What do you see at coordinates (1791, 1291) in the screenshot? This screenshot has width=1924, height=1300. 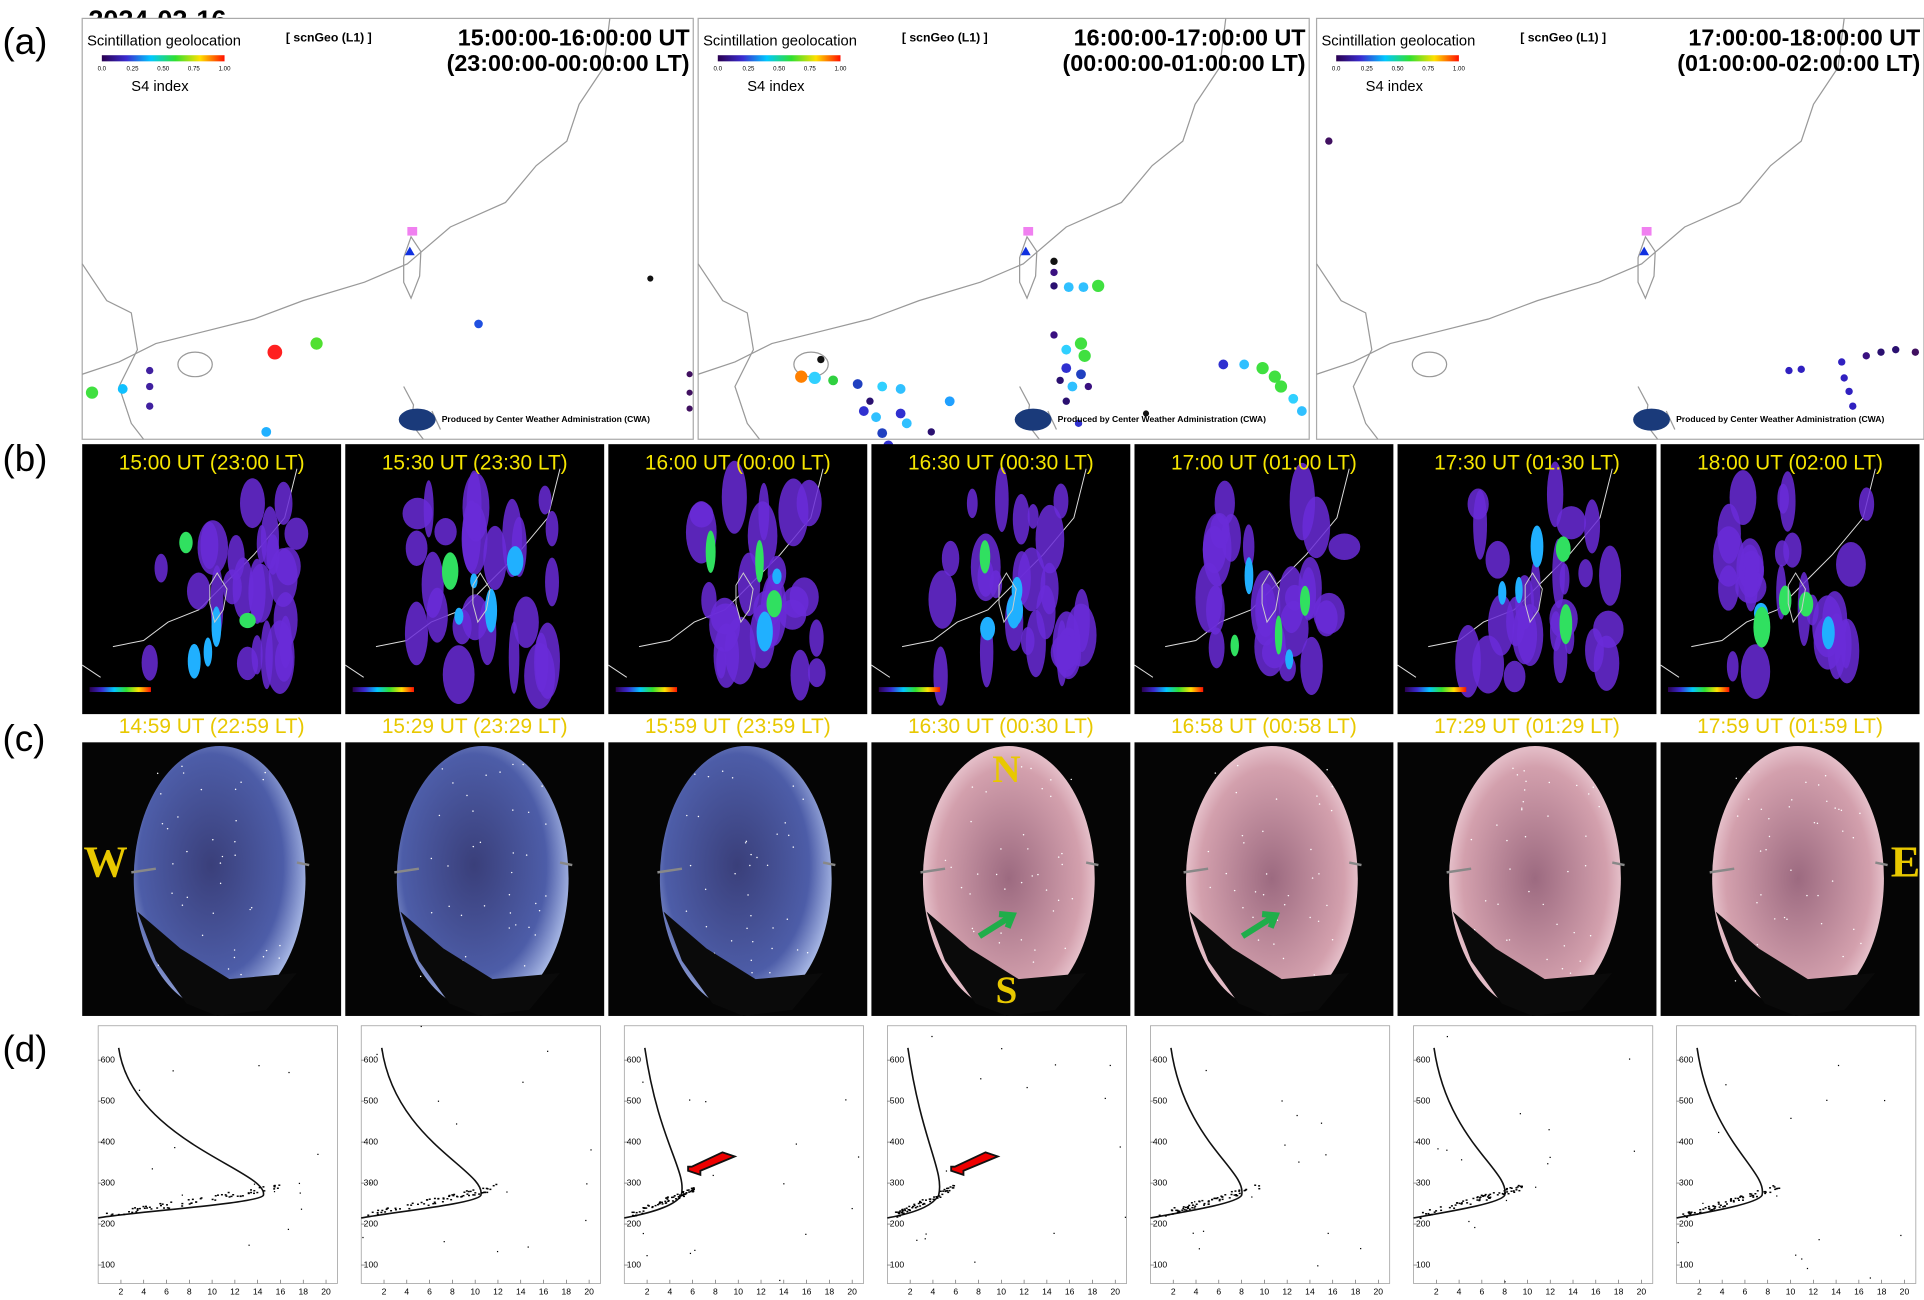 I see `x-tick-label: 10` at bounding box center [1791, 1291].